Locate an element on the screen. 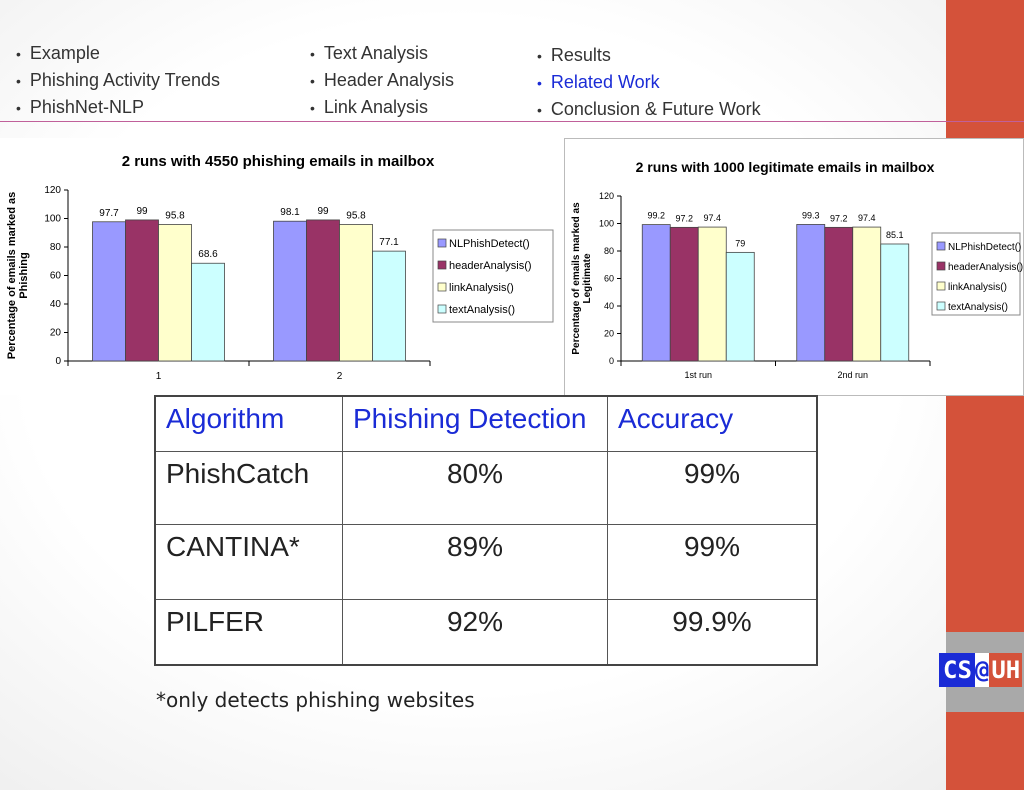 This screenshot has height=790, width=1024. header-accuracy: Accuracy is located at coordinates (712, 423).